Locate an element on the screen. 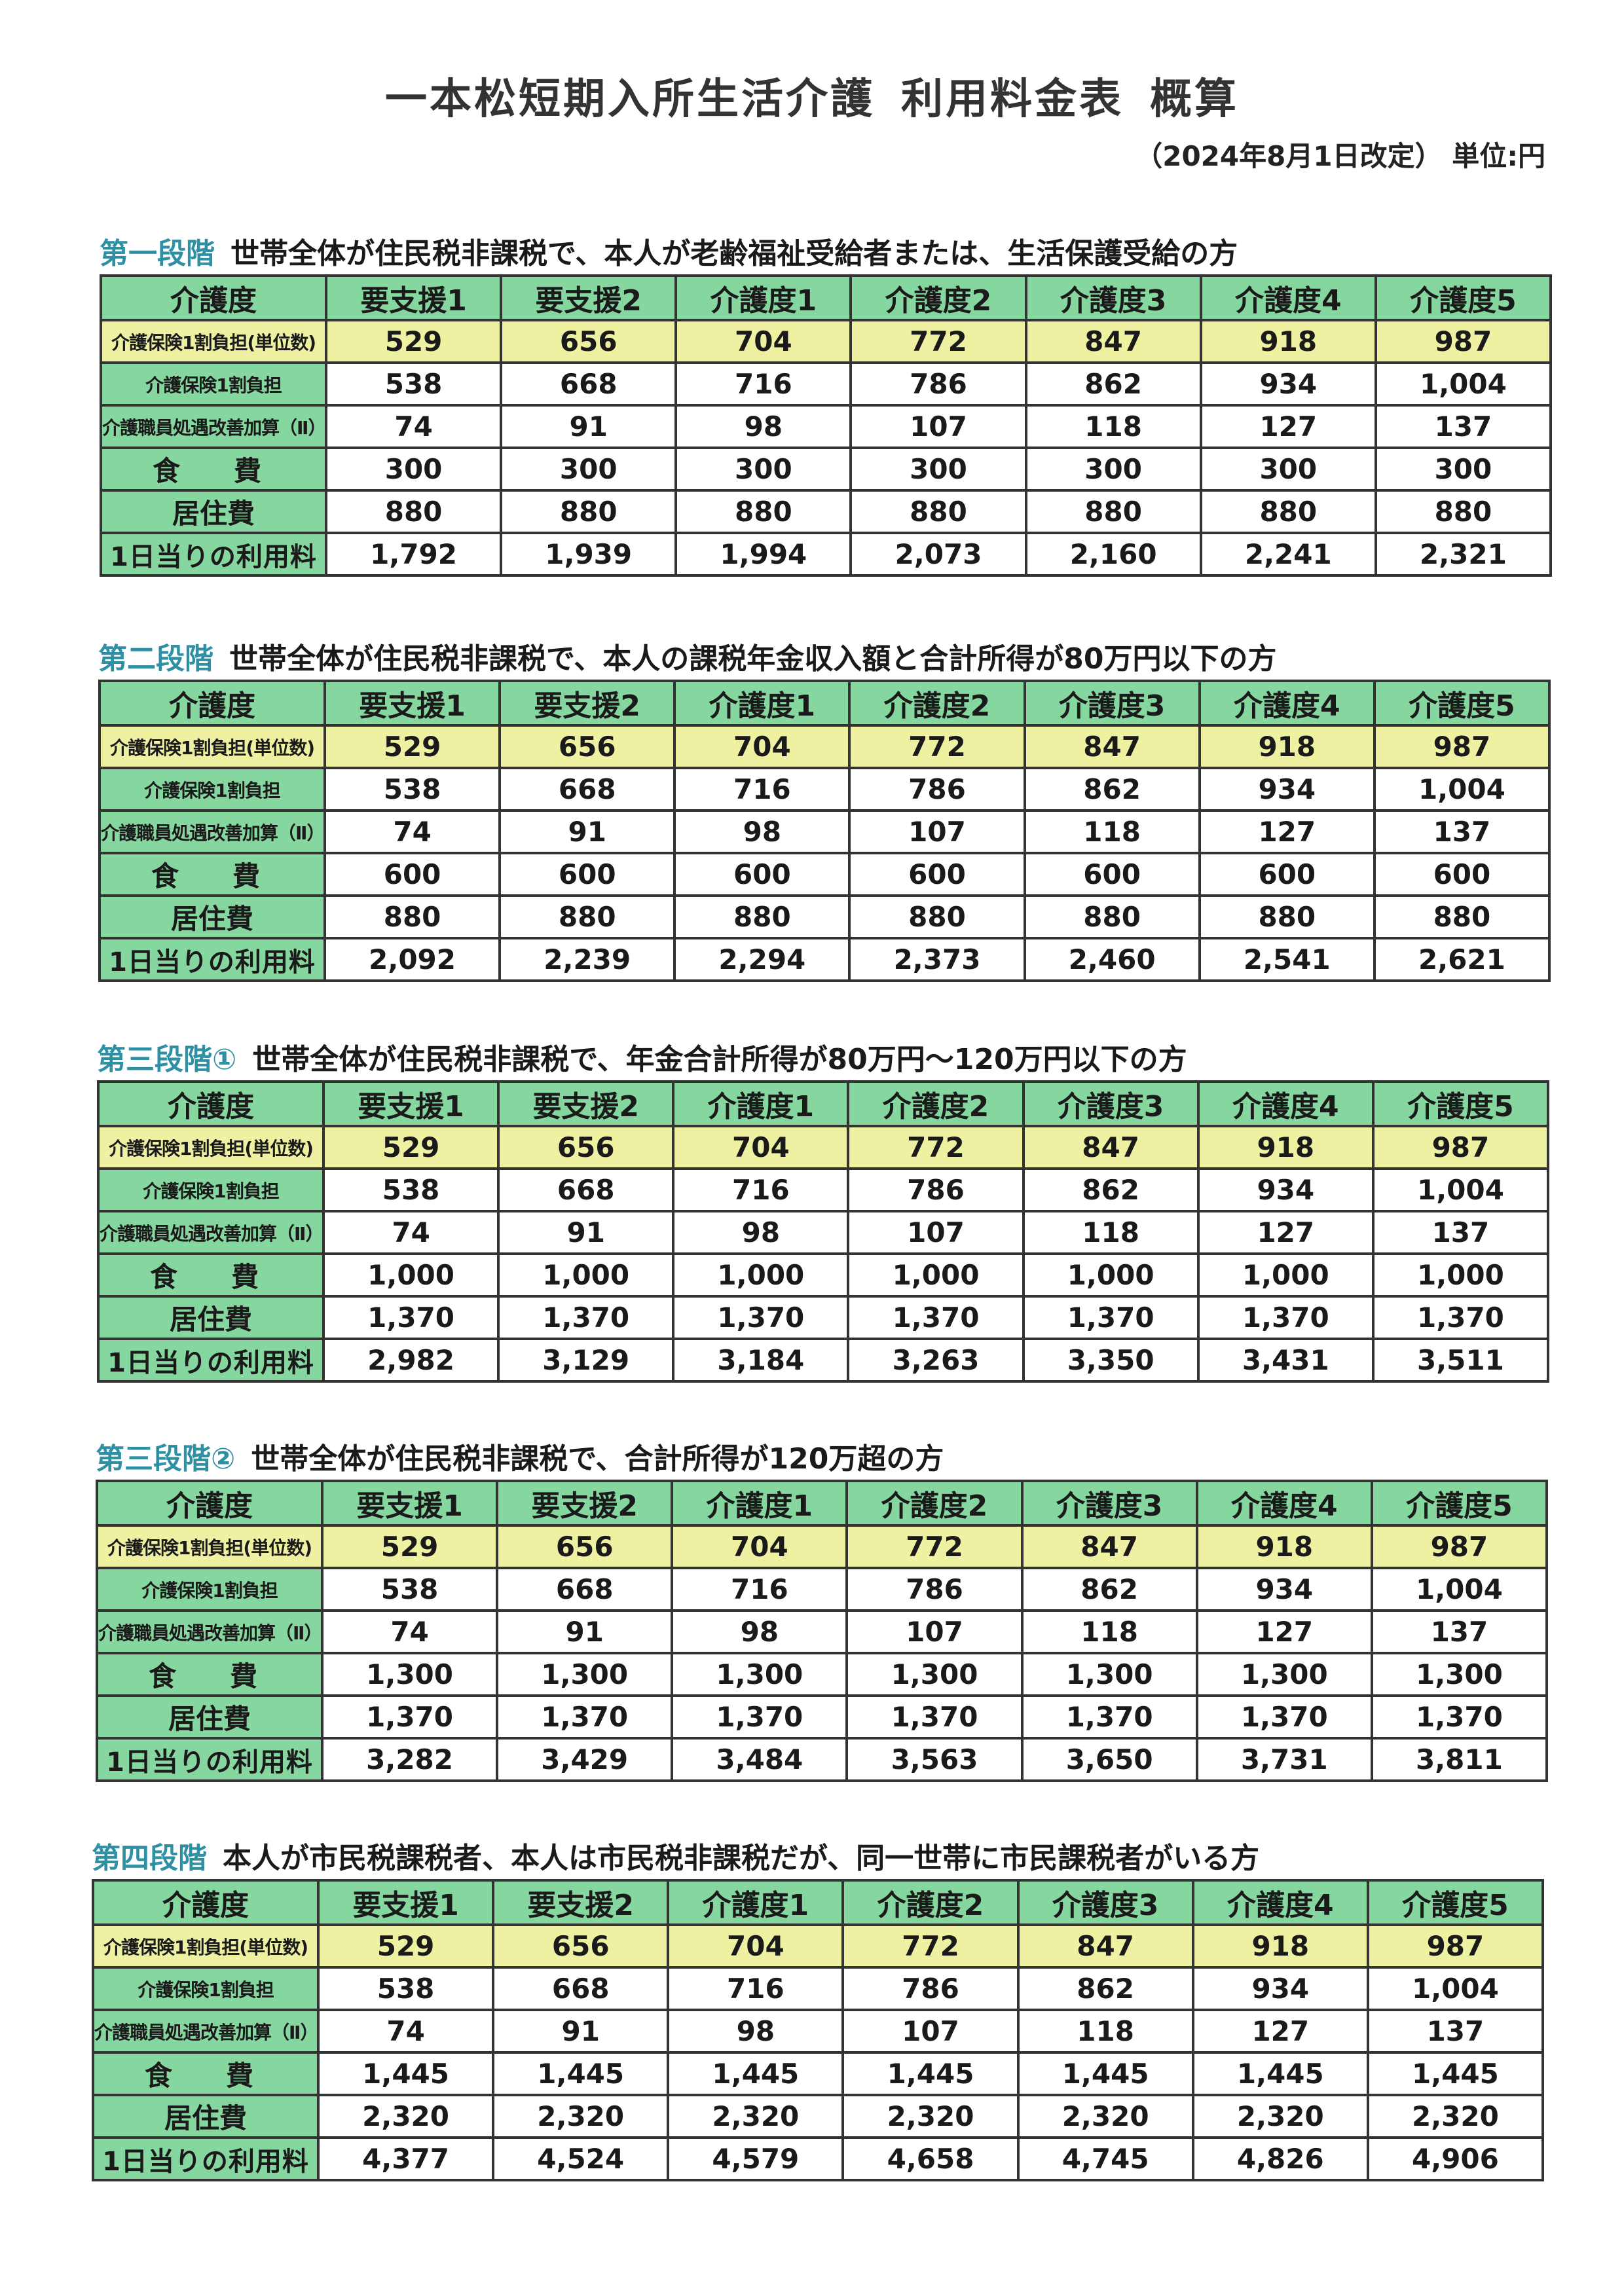  fee-cell: 772 is located at coordinates (938, 341).